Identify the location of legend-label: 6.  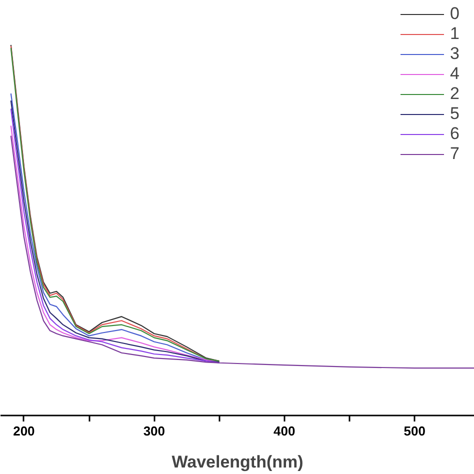
(455, 134).